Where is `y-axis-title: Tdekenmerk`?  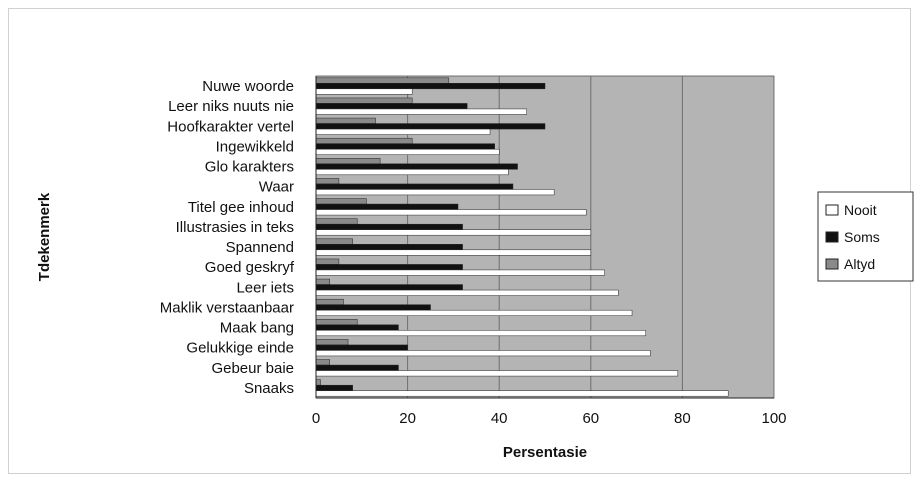 y-axis-title: Tdekenmerk is located at coordinates (44, 236).